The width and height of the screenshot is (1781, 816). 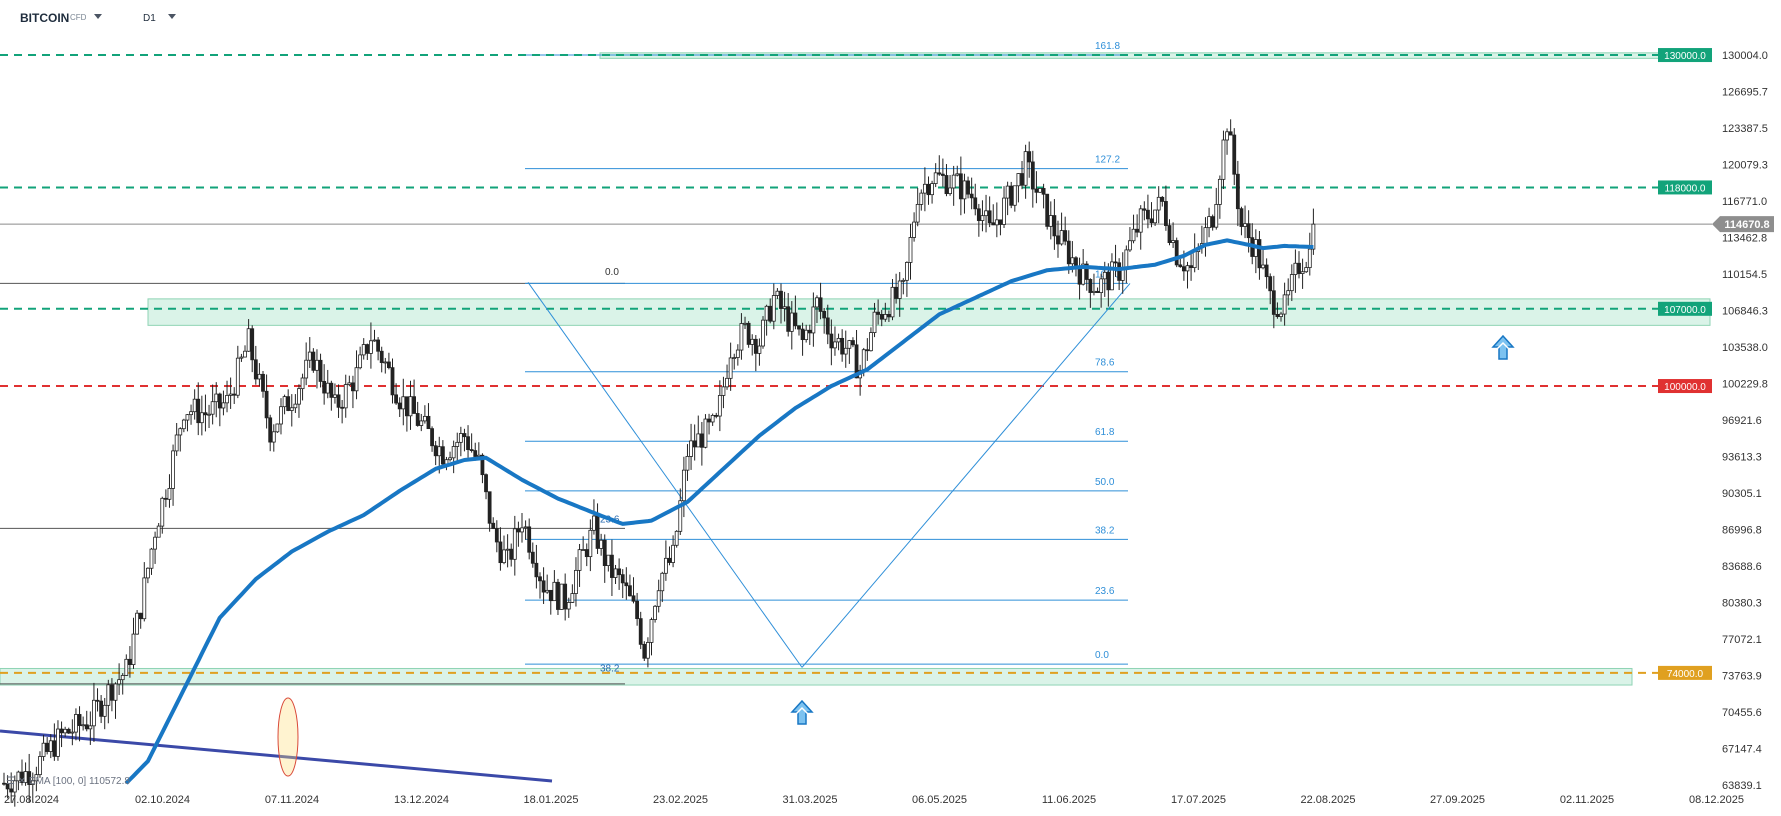 What do you see at coordinates (292, 800) in the screenshot?
I see `date-tick-label: 07.11.2024` at bounding box center [292, 800].